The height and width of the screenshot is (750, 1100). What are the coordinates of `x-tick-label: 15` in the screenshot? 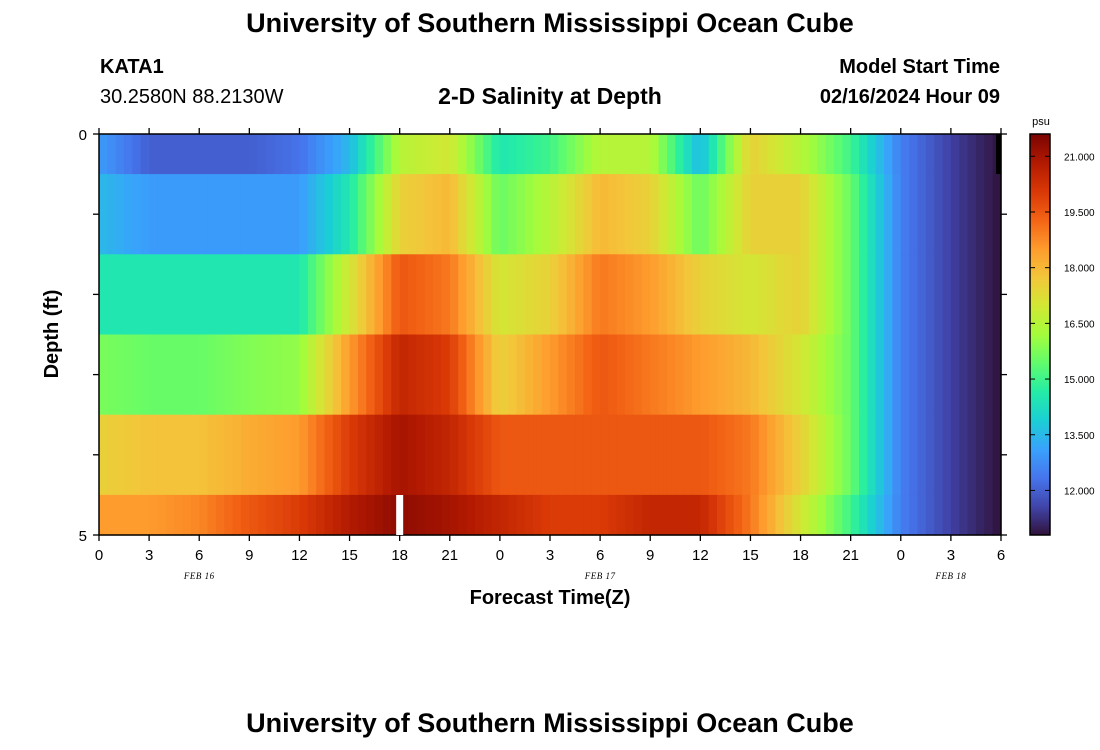 It's located at (750, 555).